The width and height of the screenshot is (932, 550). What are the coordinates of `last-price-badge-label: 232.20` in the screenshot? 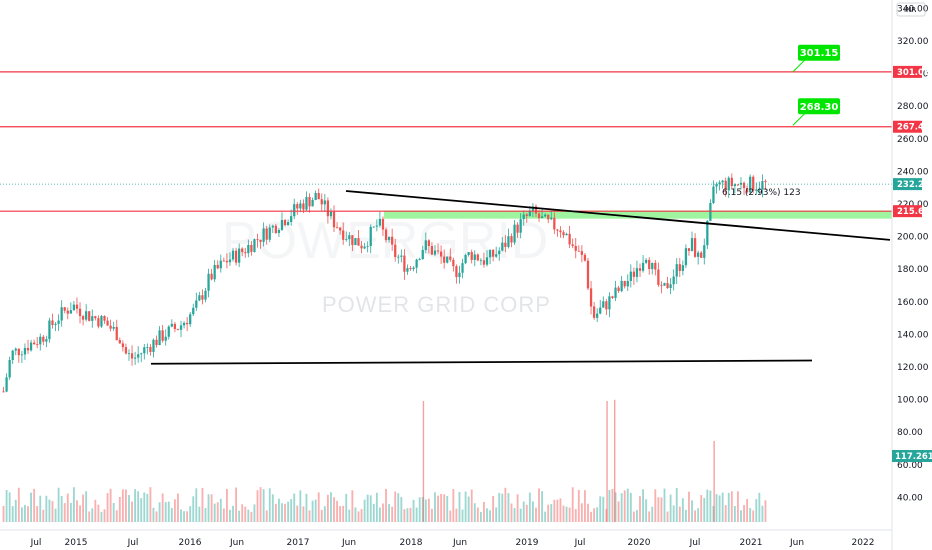 It's located at (913, 185).